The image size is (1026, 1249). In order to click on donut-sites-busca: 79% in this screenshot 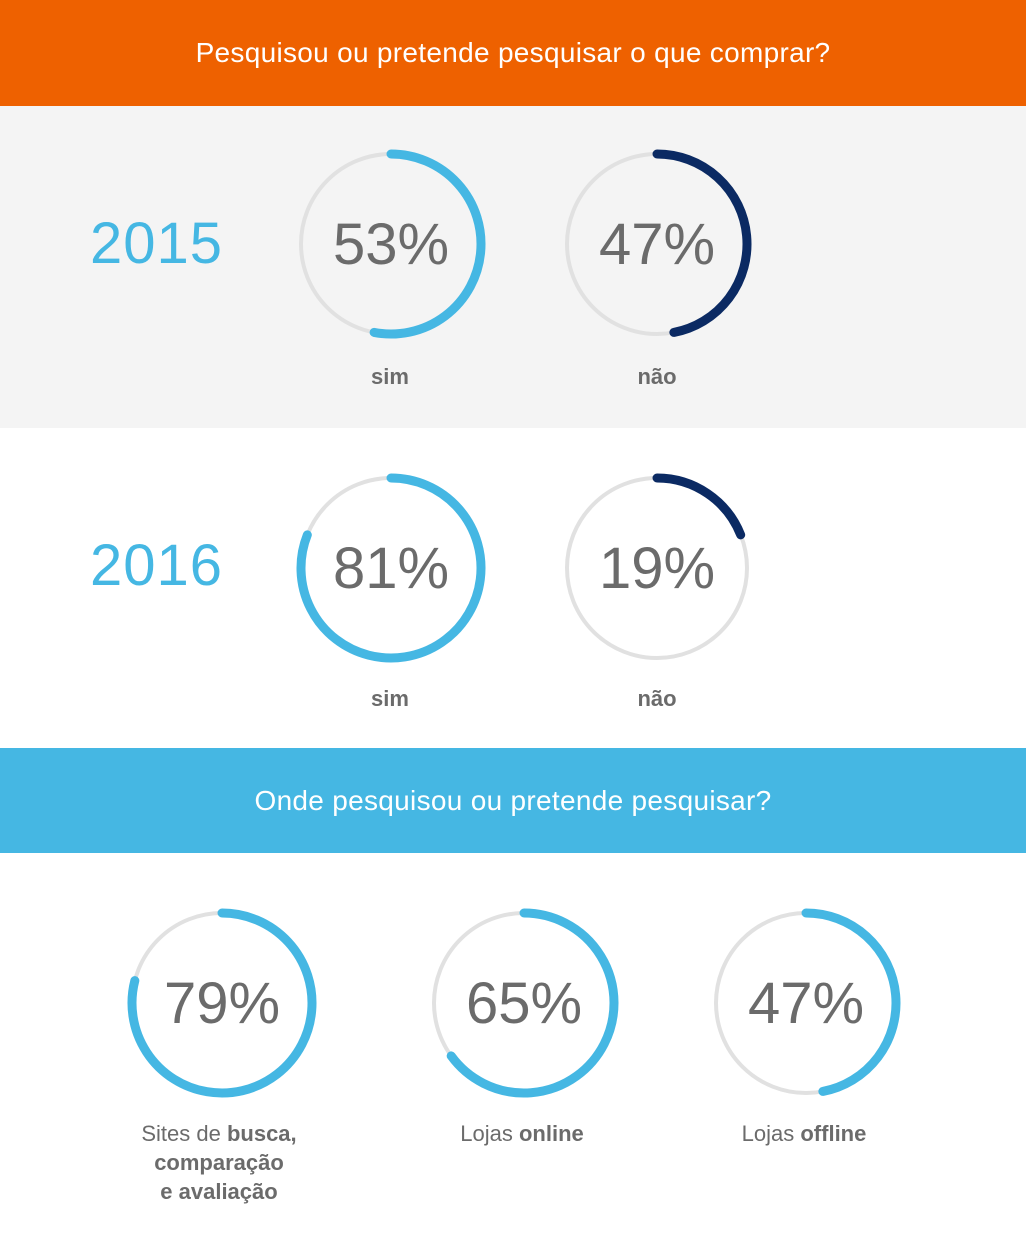, I will do `click(222, 1003)`.